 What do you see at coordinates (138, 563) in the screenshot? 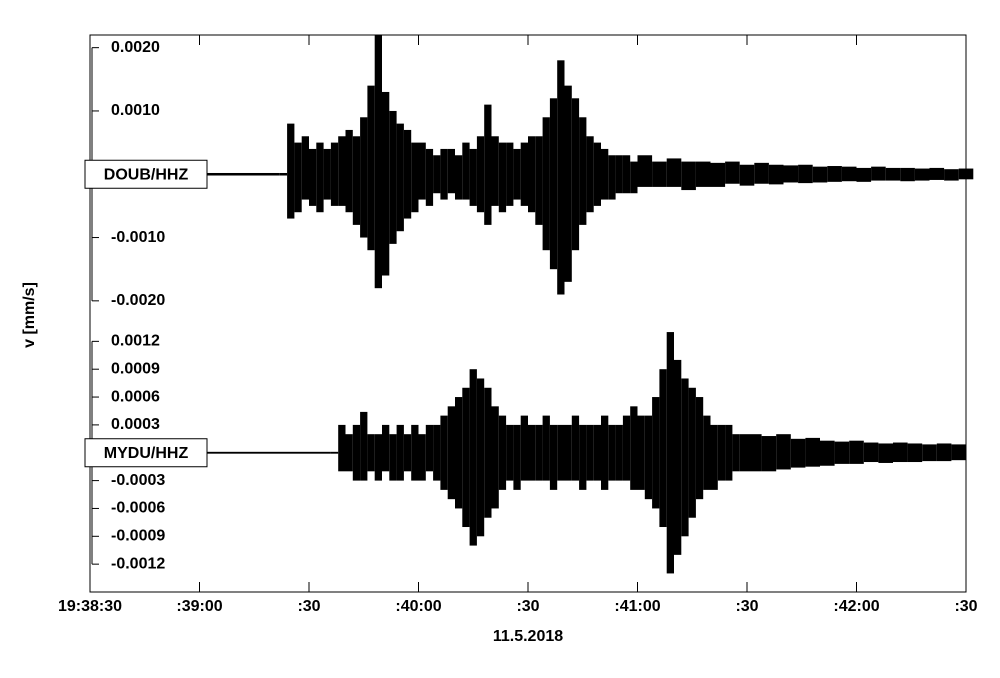
I see `y-tick-label: -0.0012` at bounding box center [138, 563].